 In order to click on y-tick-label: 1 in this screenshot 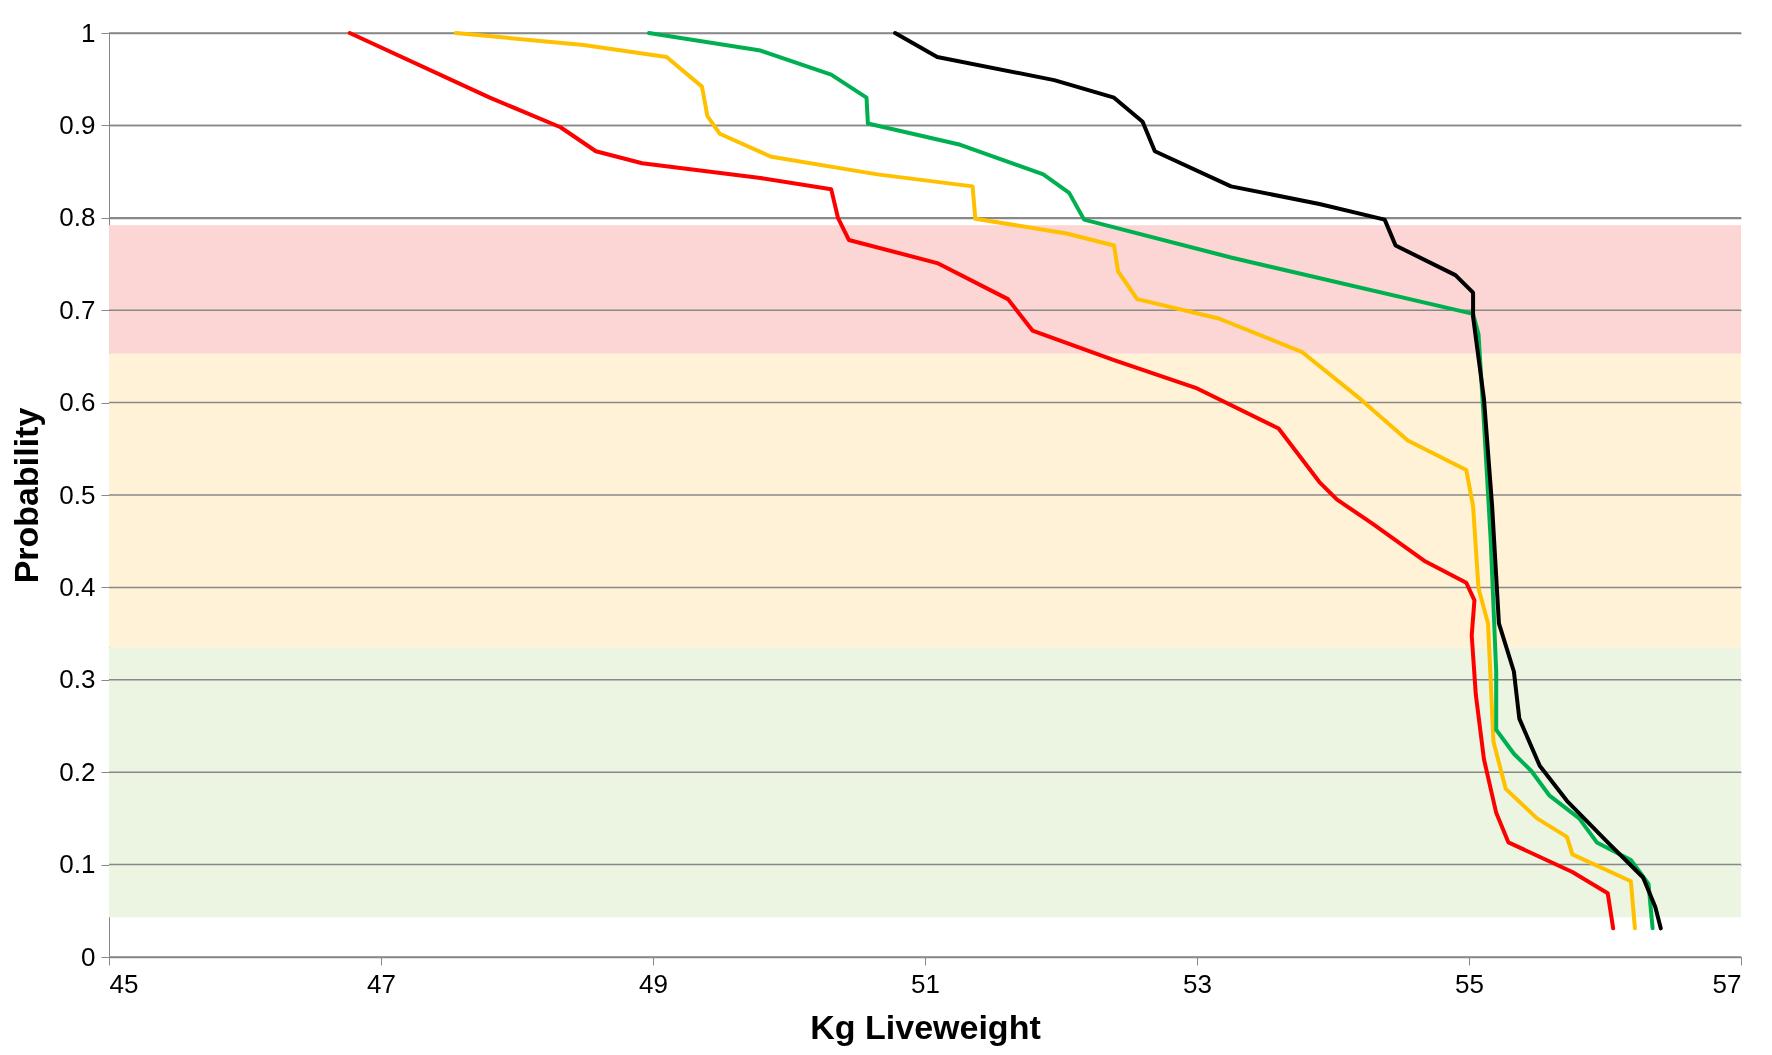, I will do `click(88, 32)`.